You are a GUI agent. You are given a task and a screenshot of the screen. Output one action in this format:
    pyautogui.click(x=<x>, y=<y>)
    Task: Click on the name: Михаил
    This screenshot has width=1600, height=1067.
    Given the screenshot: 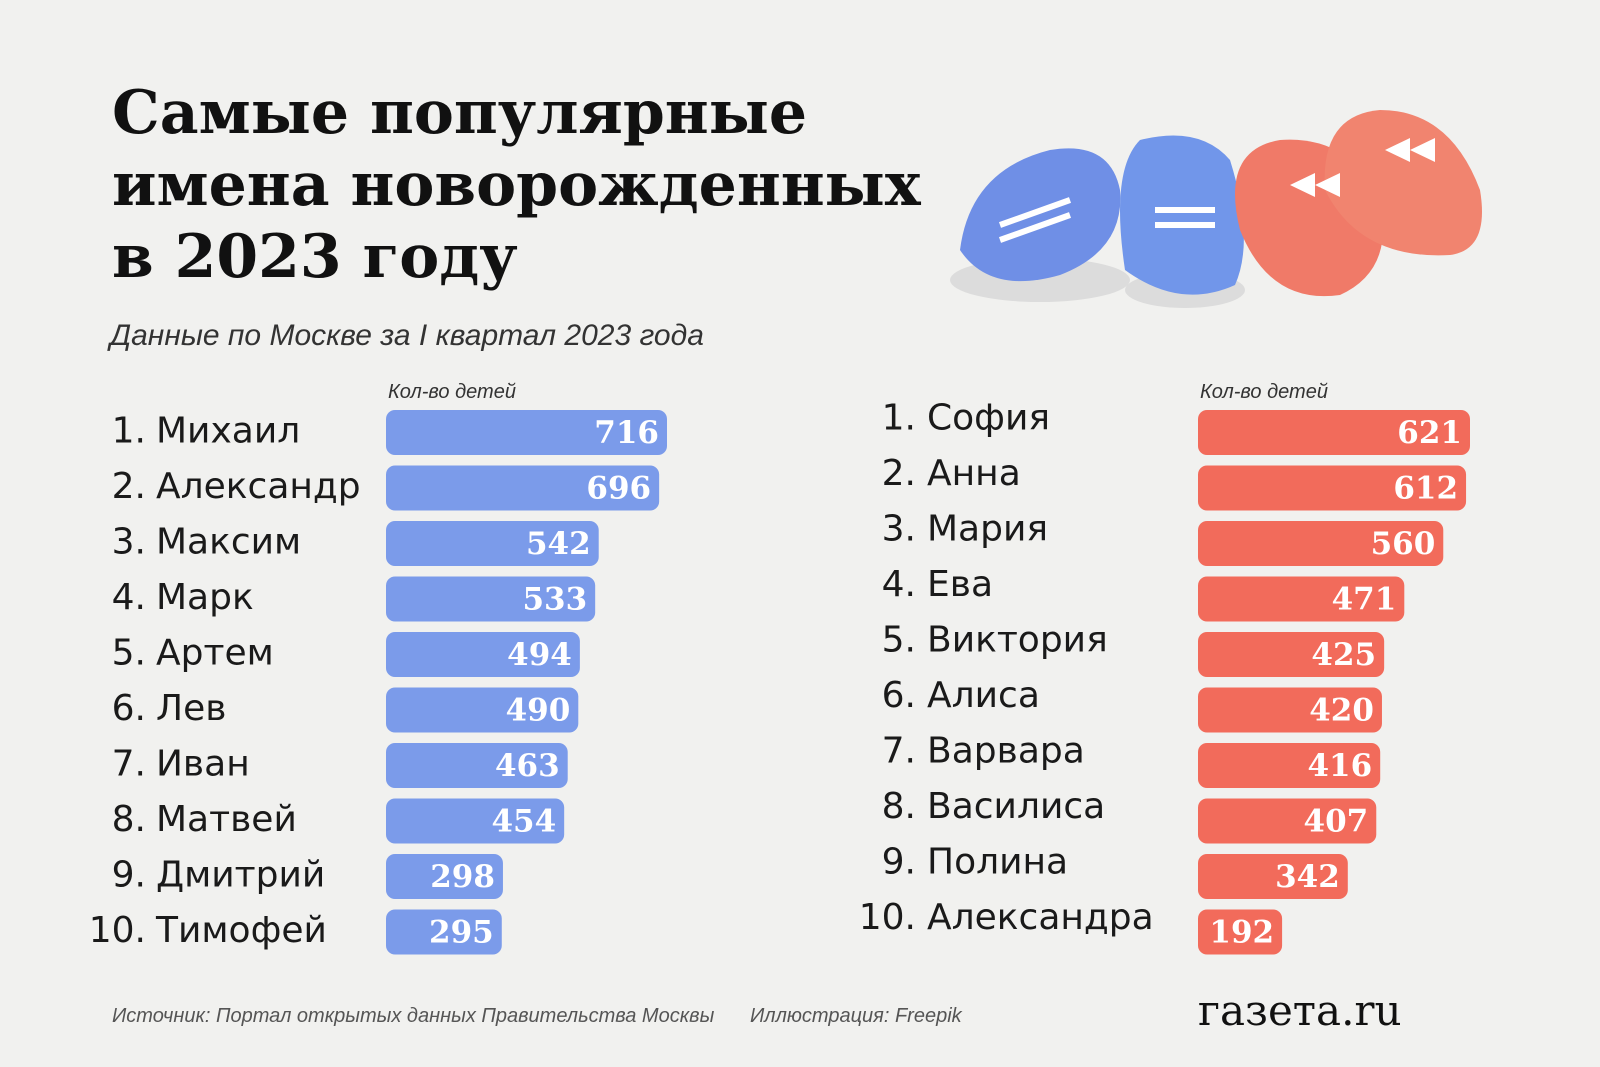 What is the action you would take?
    pyautogui.click(x=228, y=431)
    